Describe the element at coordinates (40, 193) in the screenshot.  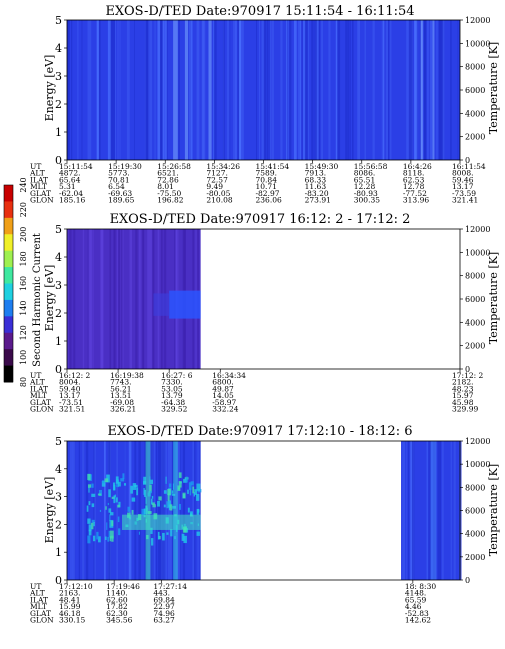
I see `param-row-label: GLAT` at that location.